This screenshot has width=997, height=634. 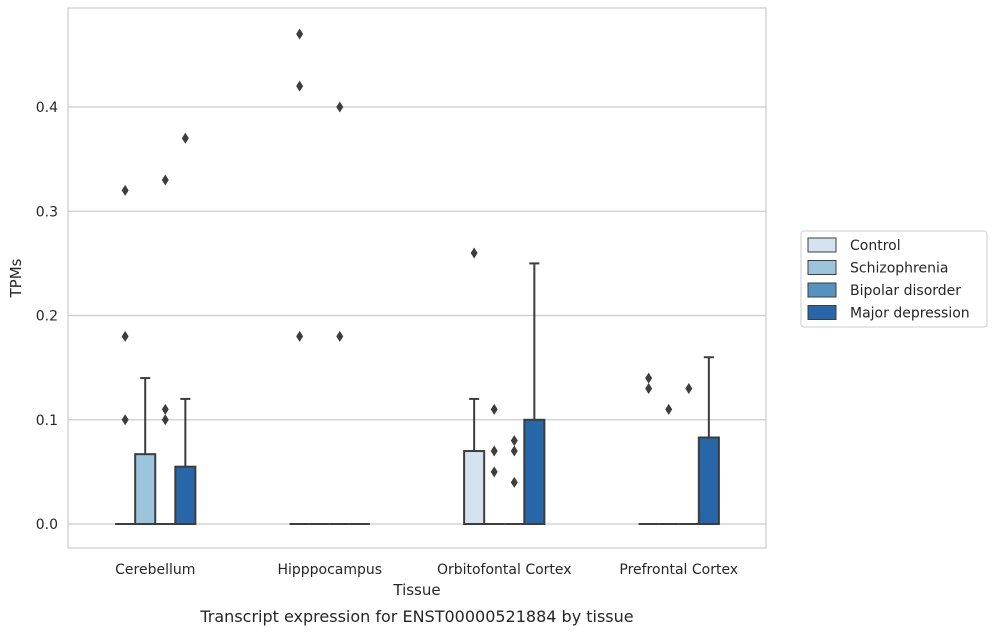 What do you see at coordinates (47, 108) in the screenshot?
I see `y-tick-label: 0.4` at bounding box center [47, 108].